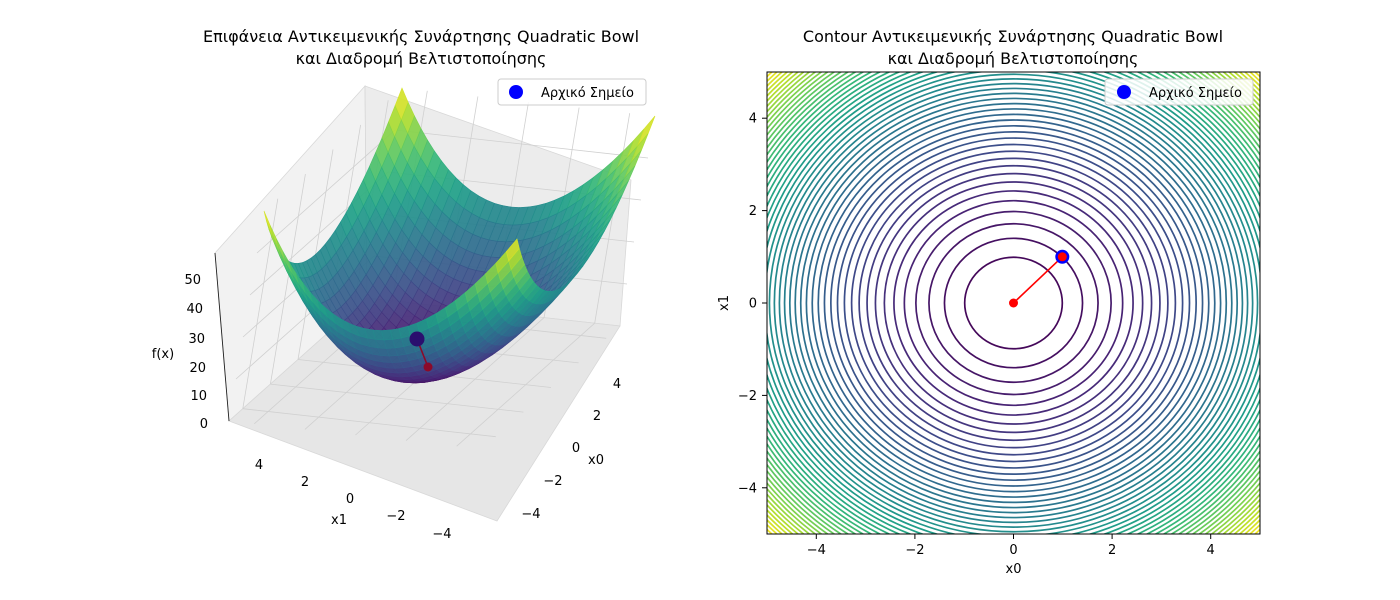 The width and height of the screenshot is (1400, 600). What do you see at coordinates (196, 352) in the screenshot?
I see `z-ticks: 0 10 20 30 40 50` at bounding box center [196, 352].